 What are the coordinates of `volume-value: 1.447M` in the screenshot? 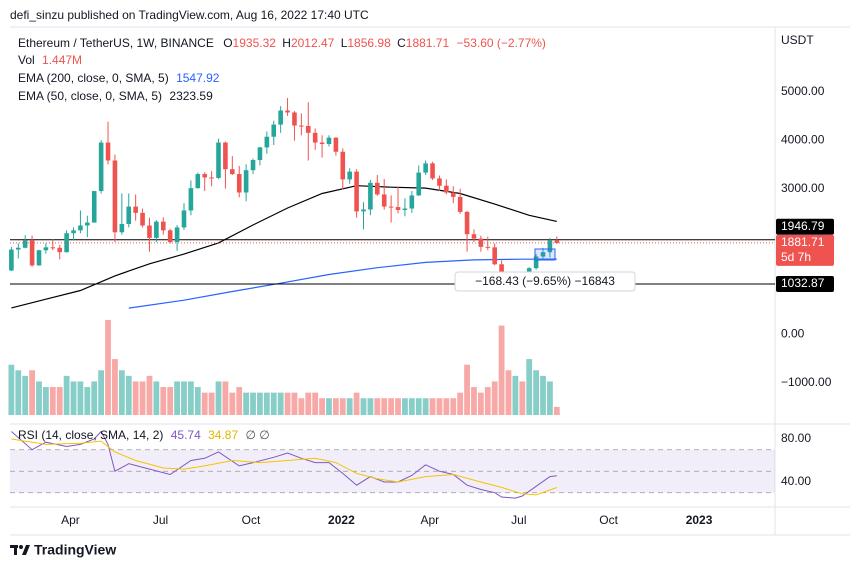 It's located at (62, 60).